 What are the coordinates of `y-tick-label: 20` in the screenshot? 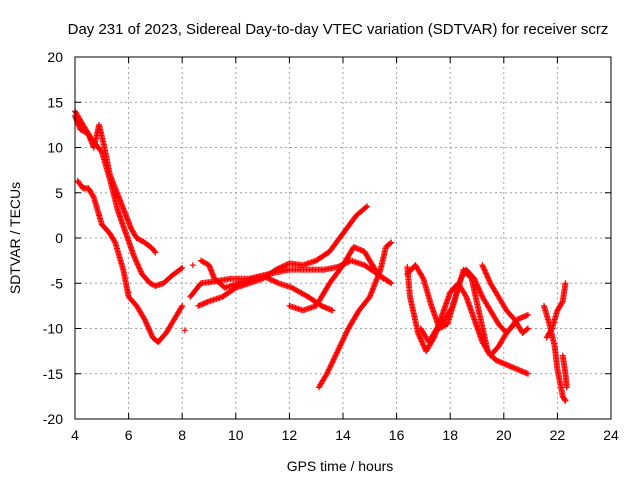 It's located at (55, 57).